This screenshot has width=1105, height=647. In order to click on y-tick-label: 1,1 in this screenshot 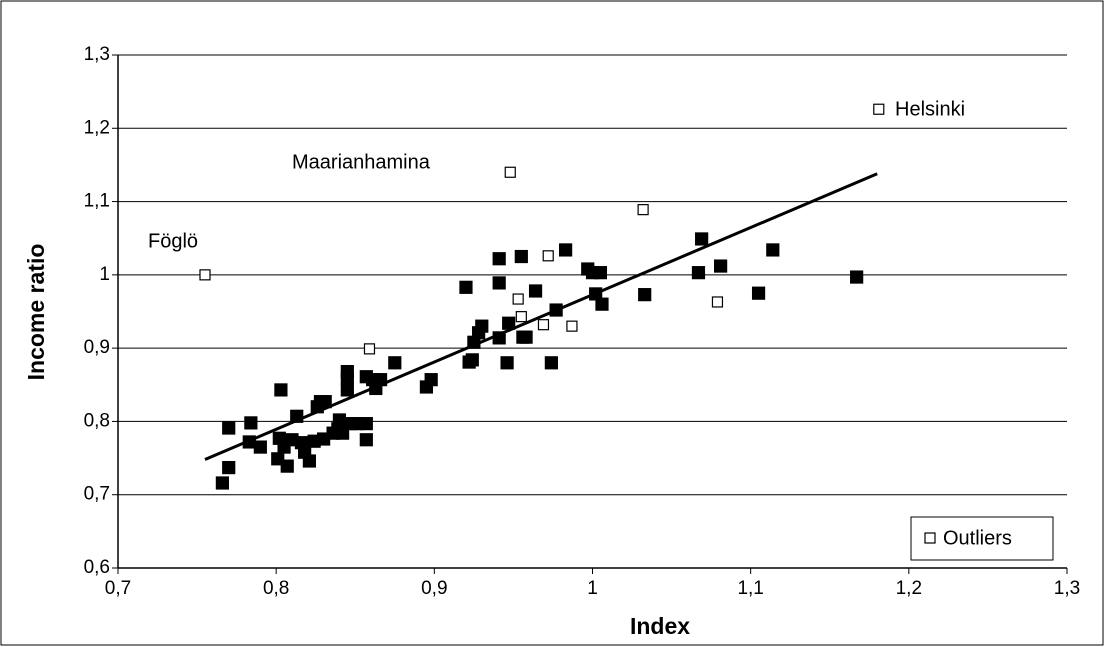, I will do `click(97, 201)`.